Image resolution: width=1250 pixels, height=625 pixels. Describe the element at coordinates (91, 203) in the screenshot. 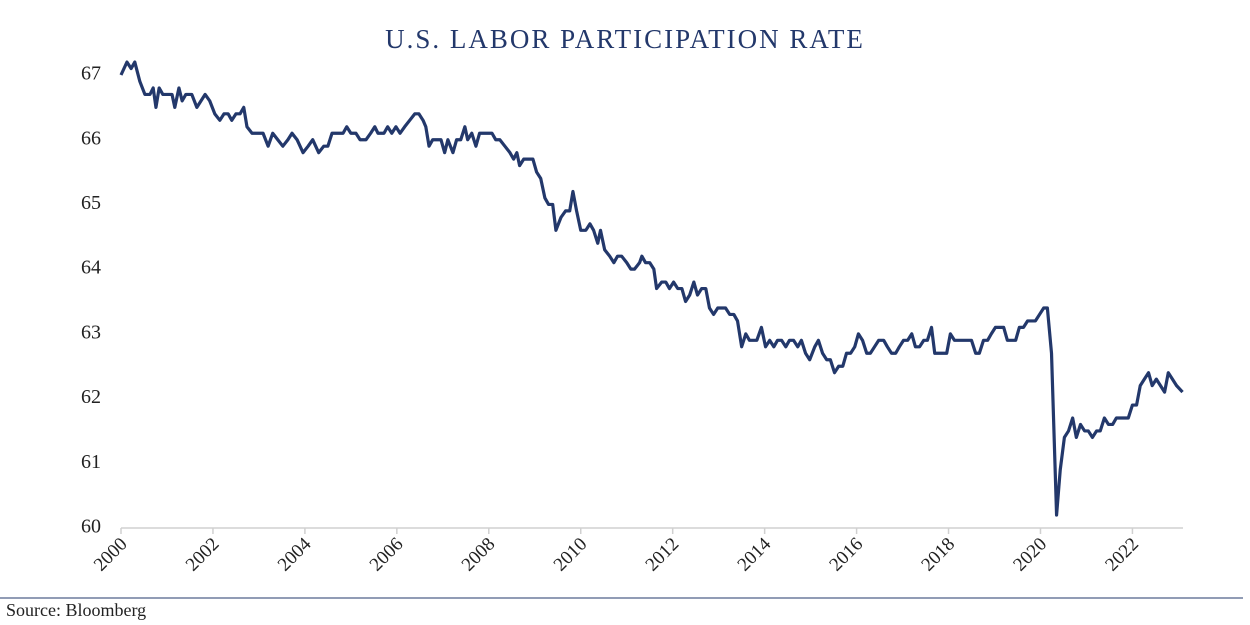

I see `y-tick-label: 65` at that location.